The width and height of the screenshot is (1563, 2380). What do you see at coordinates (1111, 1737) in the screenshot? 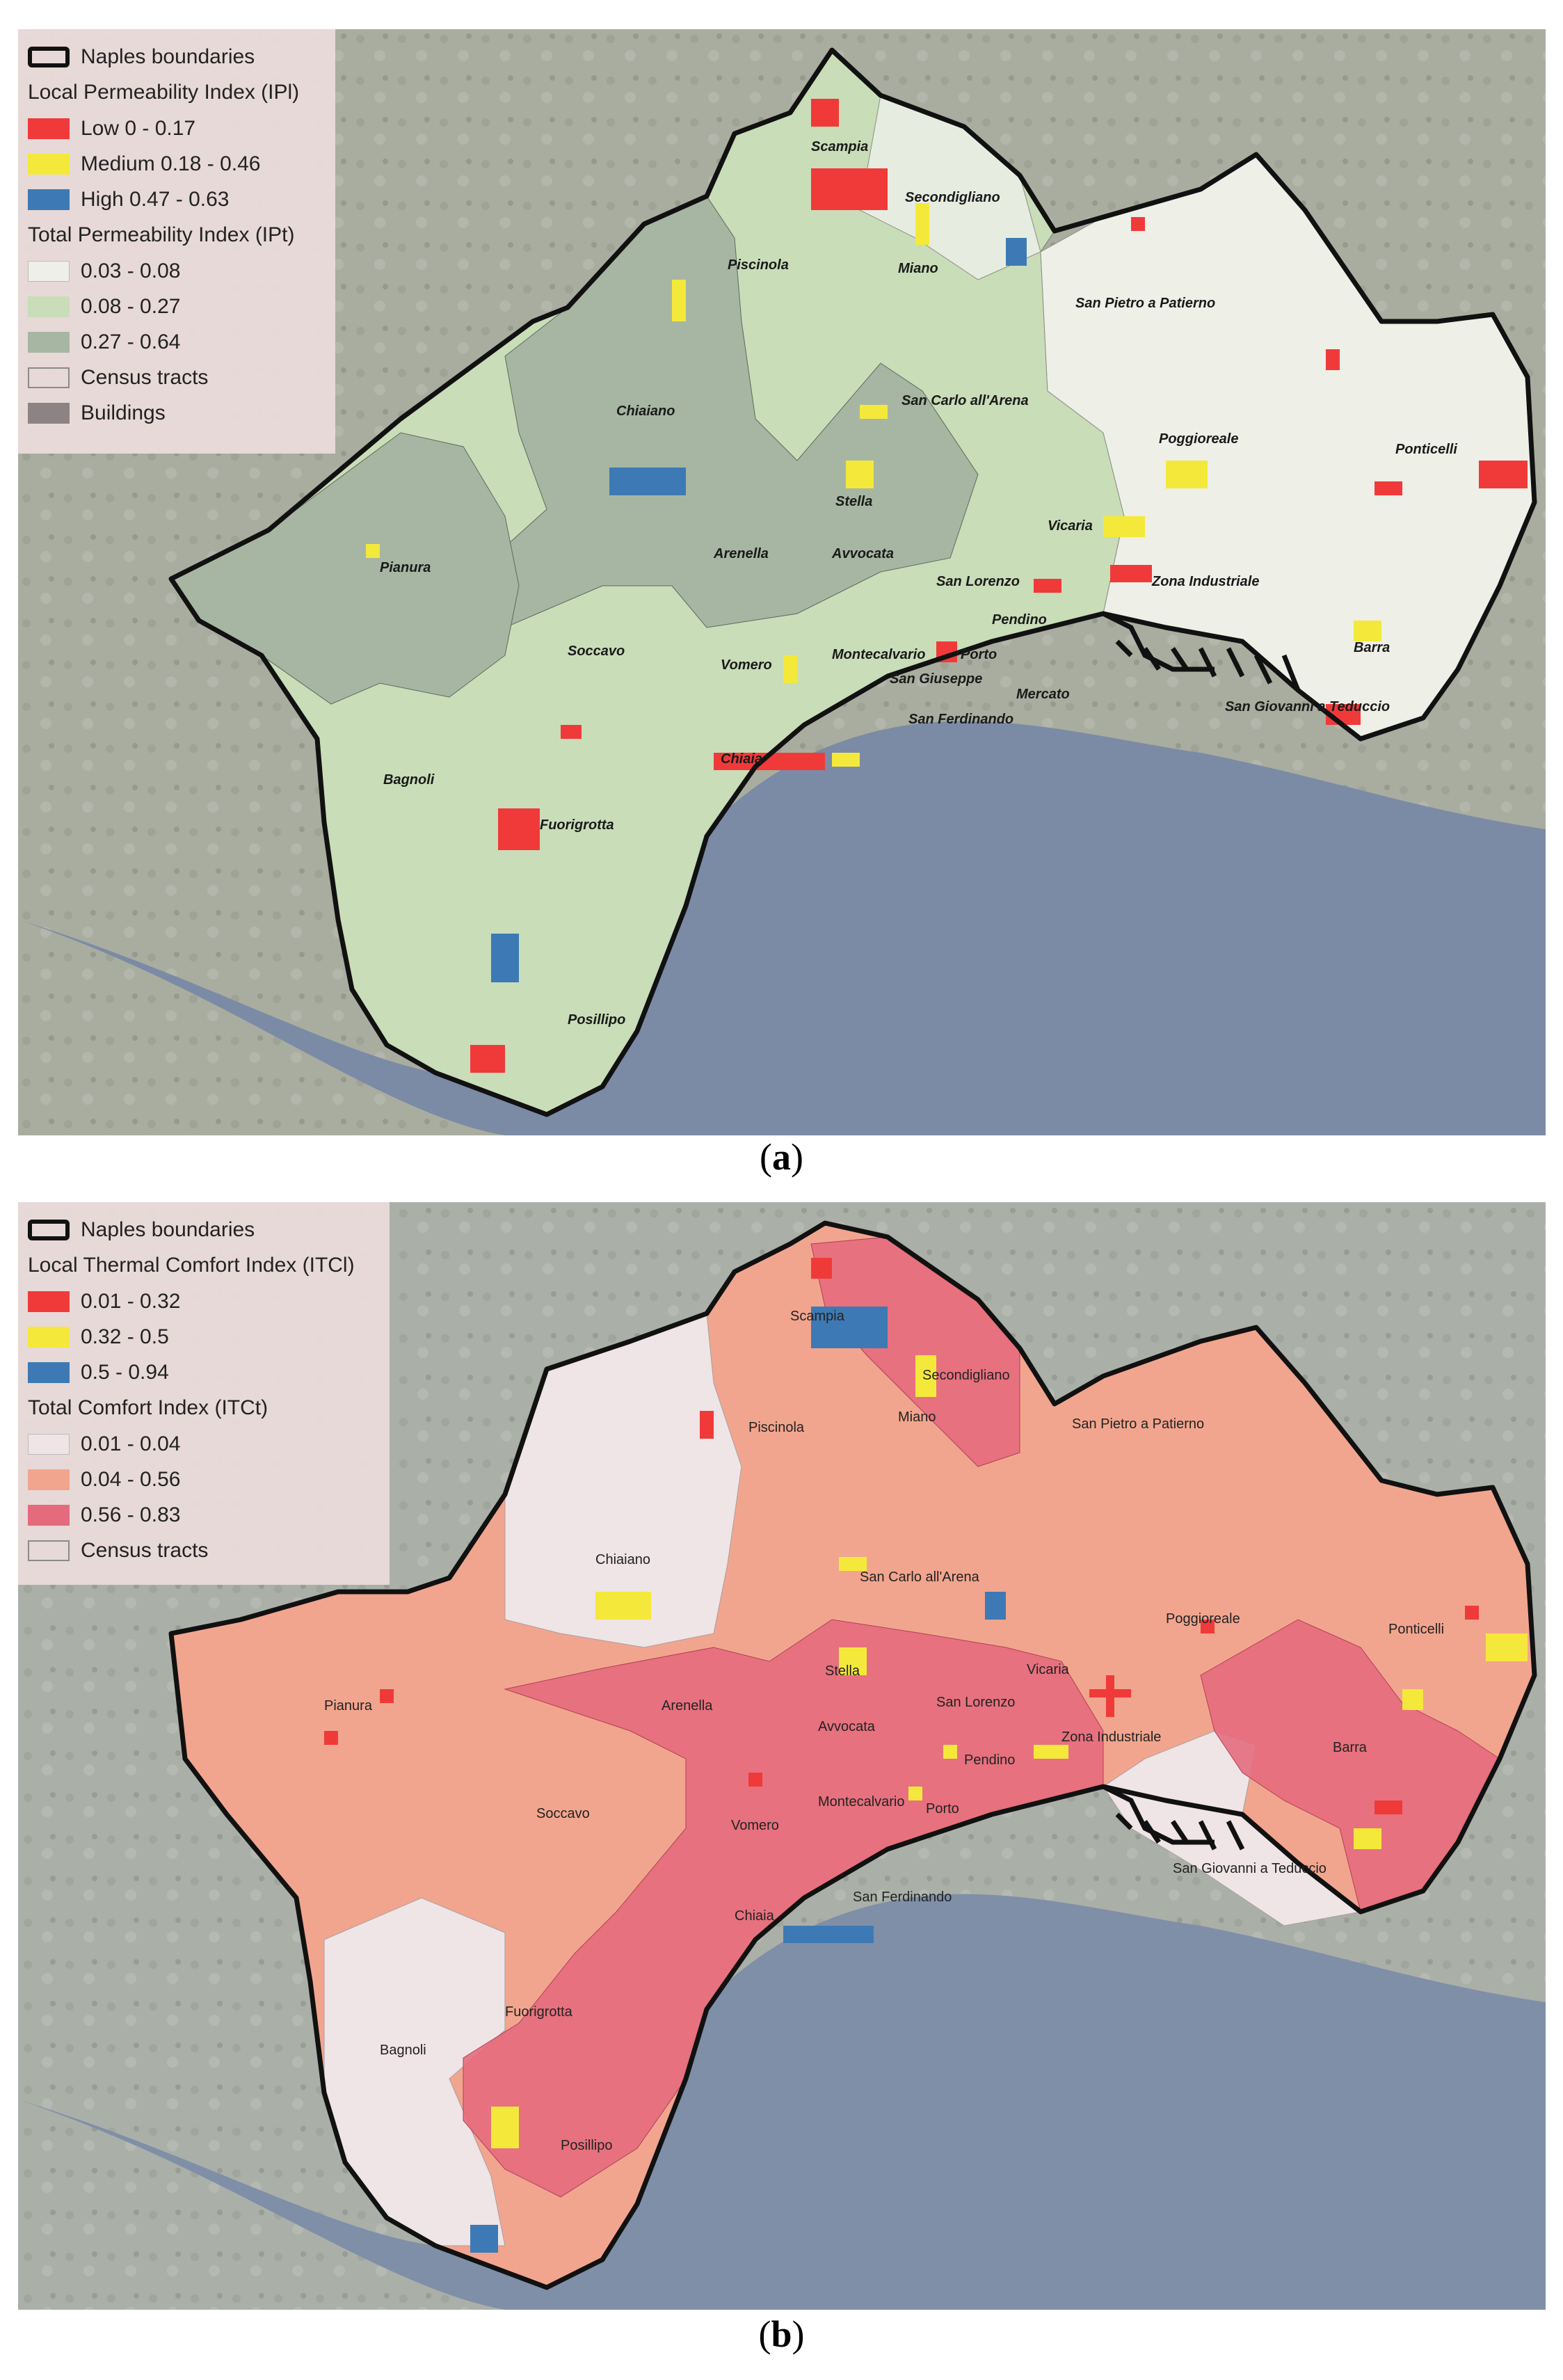
I see `place-label: Zona Industriale` at bounding box center [1111, 1737].